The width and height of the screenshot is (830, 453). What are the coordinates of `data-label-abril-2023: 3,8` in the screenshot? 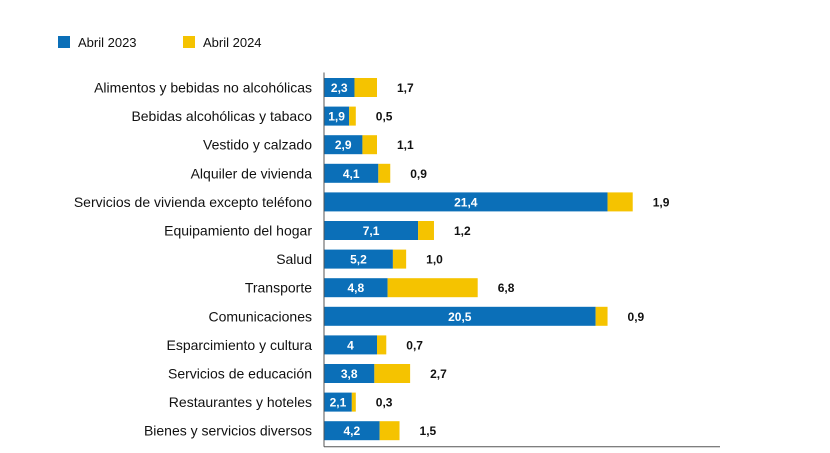 It's located at (349, 374).